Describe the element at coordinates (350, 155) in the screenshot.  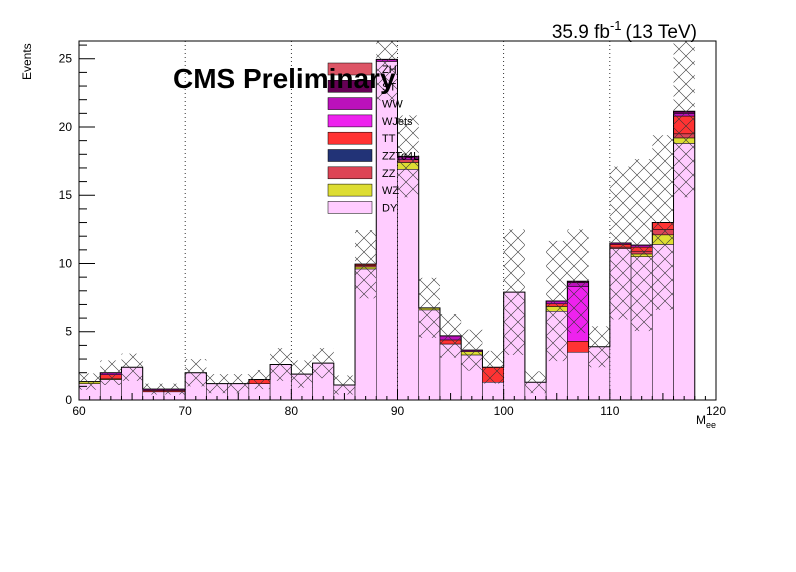
I see `legend-swatch-zzto4l` at that location.